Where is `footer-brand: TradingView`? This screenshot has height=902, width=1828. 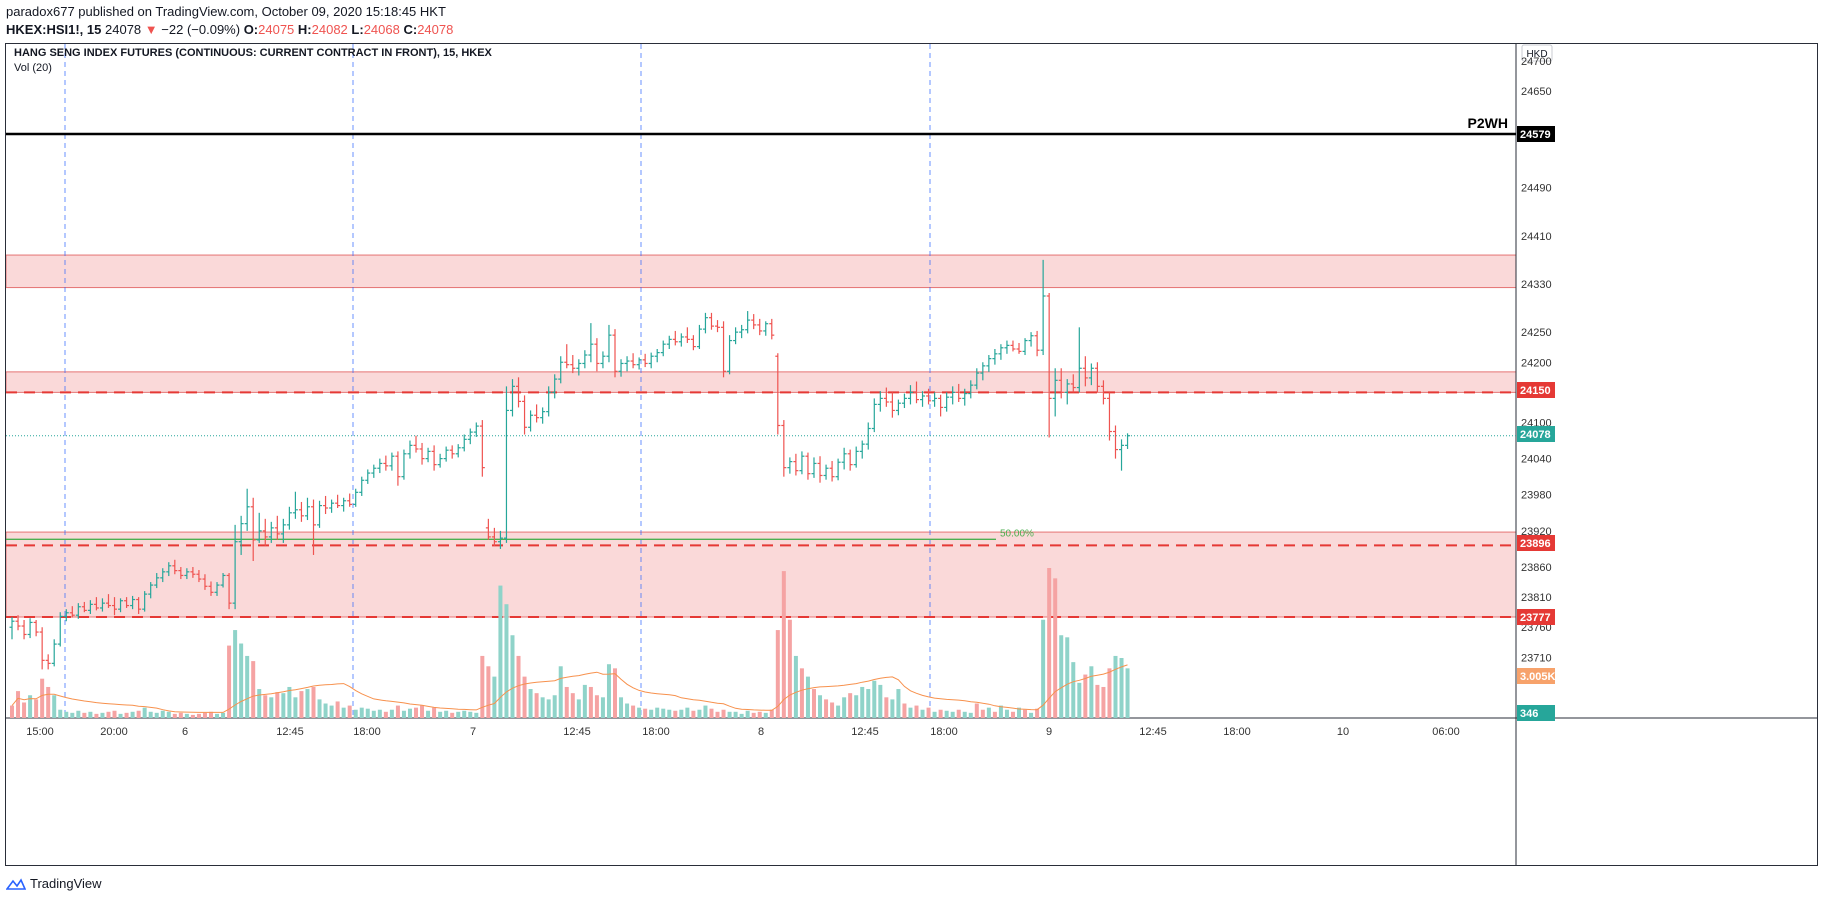 footer-brand: TradingView is located at coordinates (54, 883).